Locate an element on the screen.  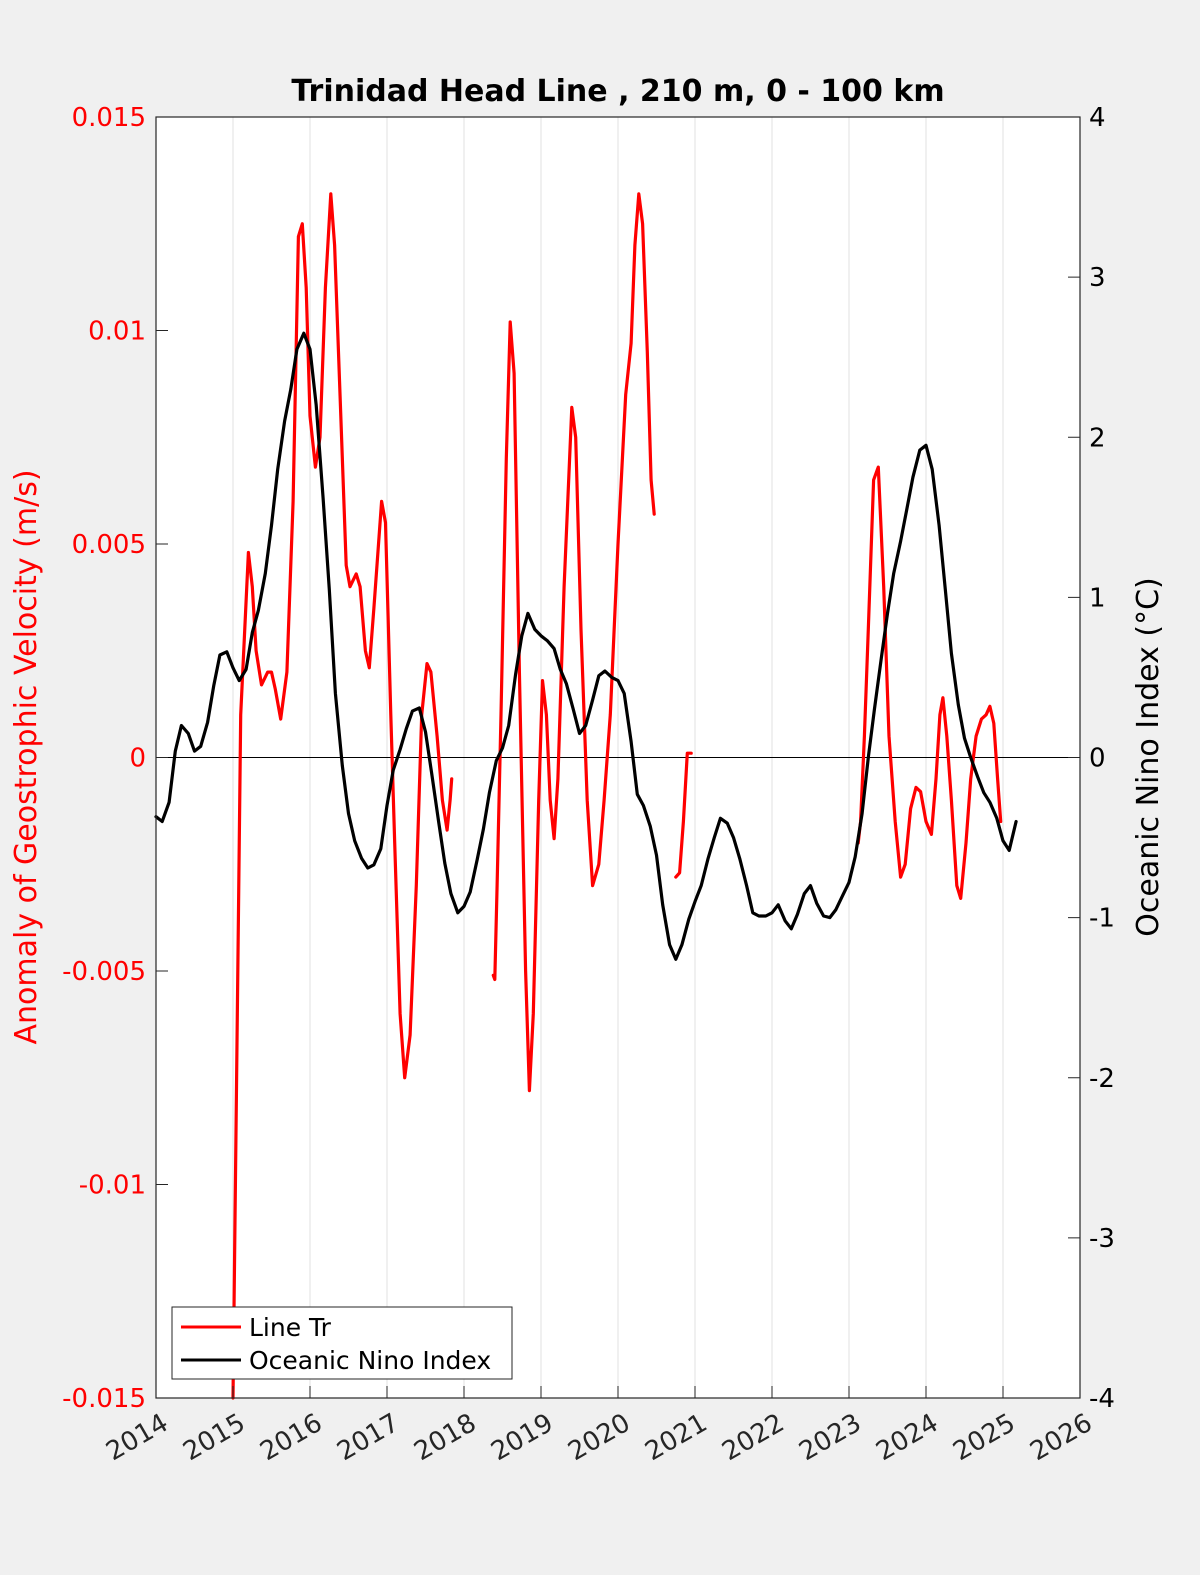
y-right-tick-label: -3 is located at coordinates (1102, 1239).